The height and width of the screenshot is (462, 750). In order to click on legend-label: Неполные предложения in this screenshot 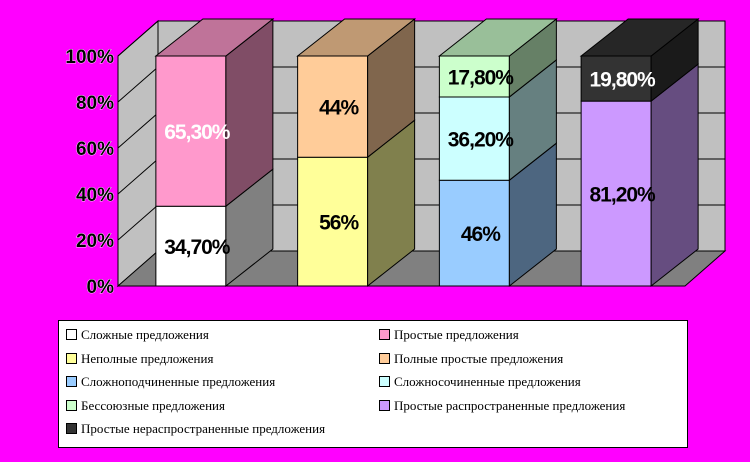, I will do `click(147, 358)`.